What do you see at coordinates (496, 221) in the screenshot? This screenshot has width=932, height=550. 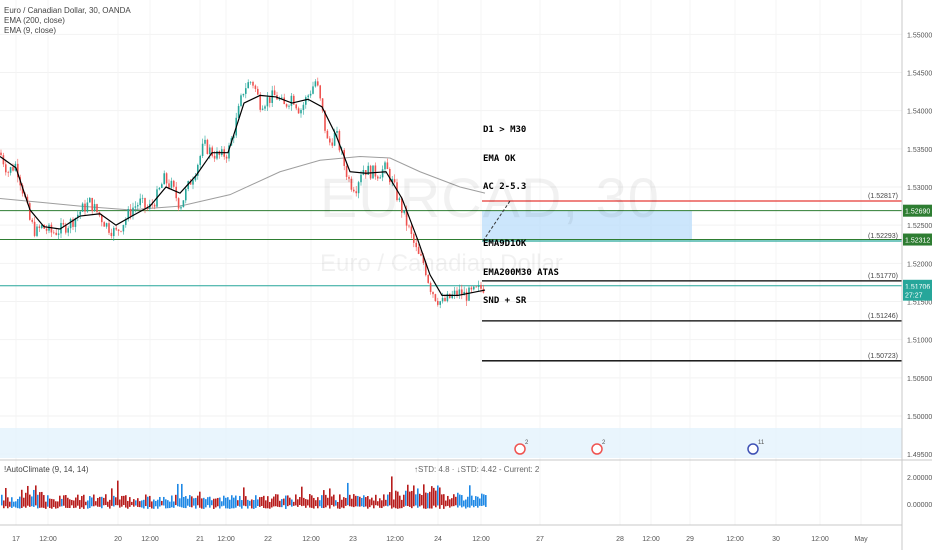 I see `projection-line` at bounding box center [496, 221].